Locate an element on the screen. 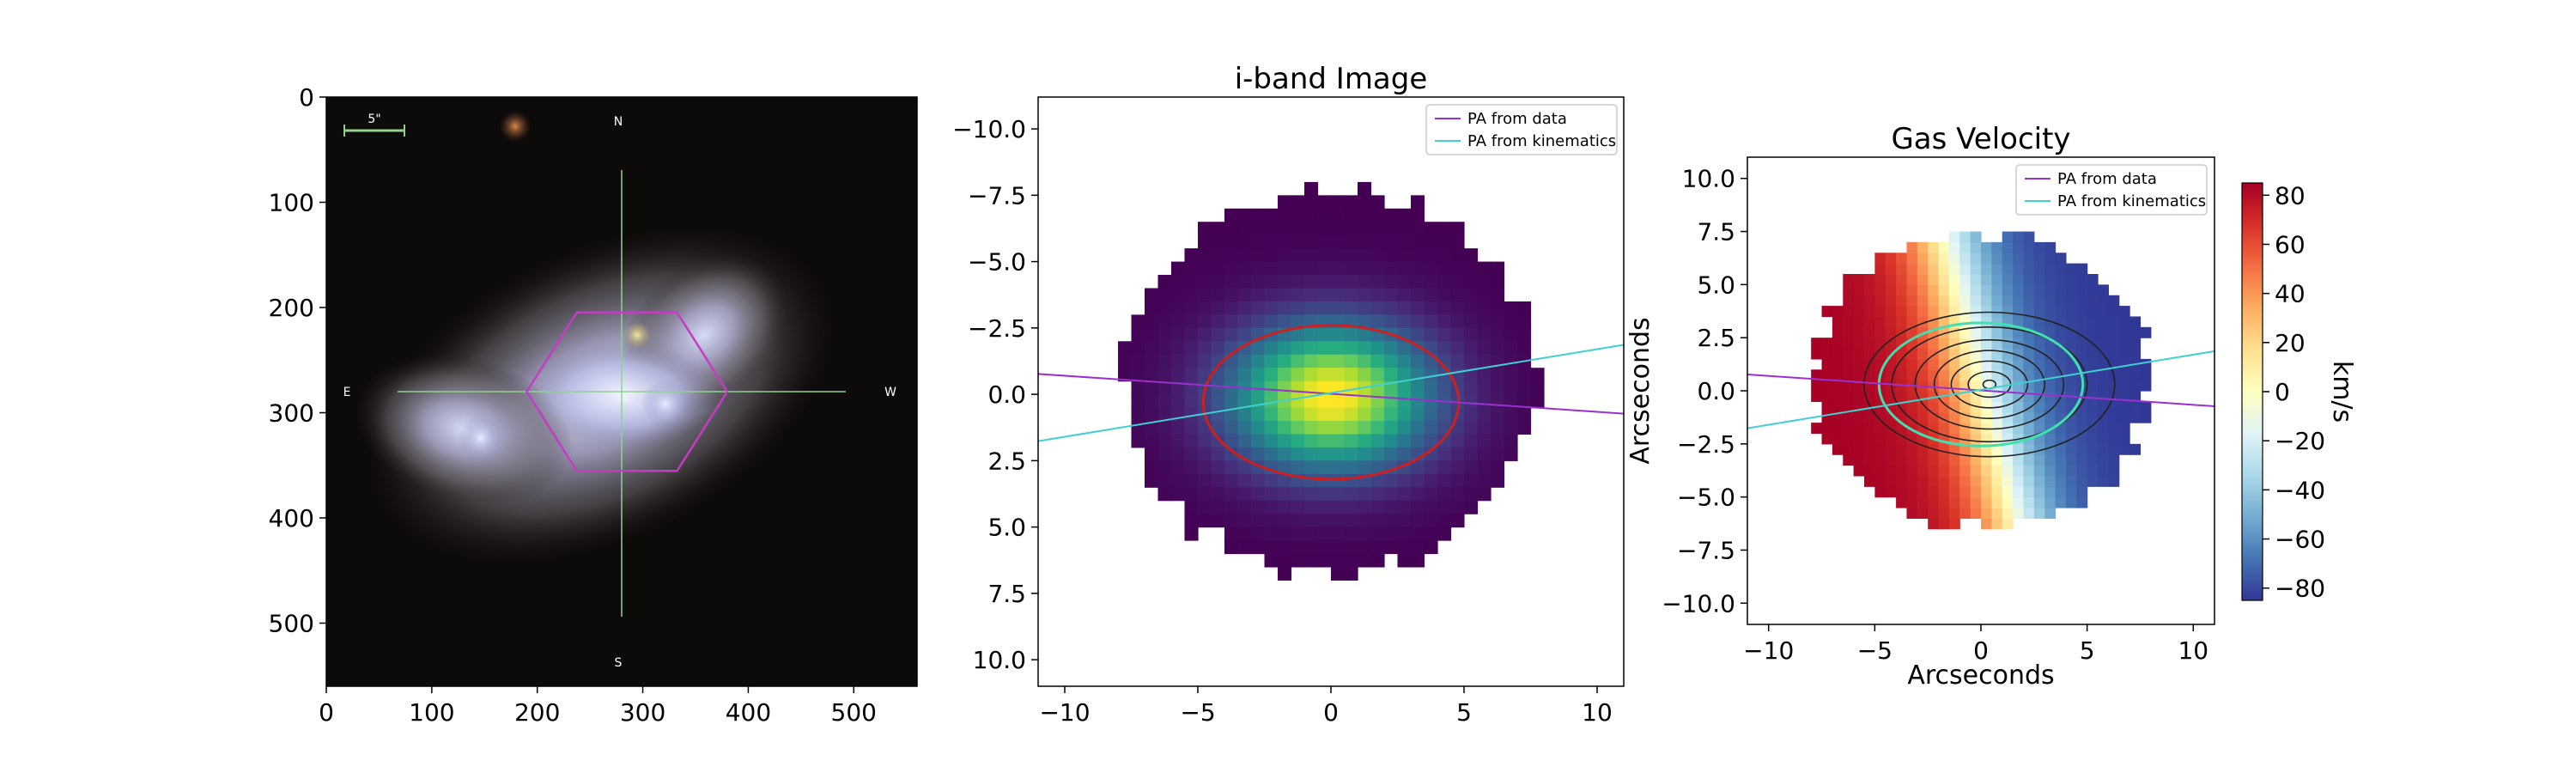 The height and width of the screenshot is (773, 2576). colorbar-label: km/s is located at coordinates (2342, 392).